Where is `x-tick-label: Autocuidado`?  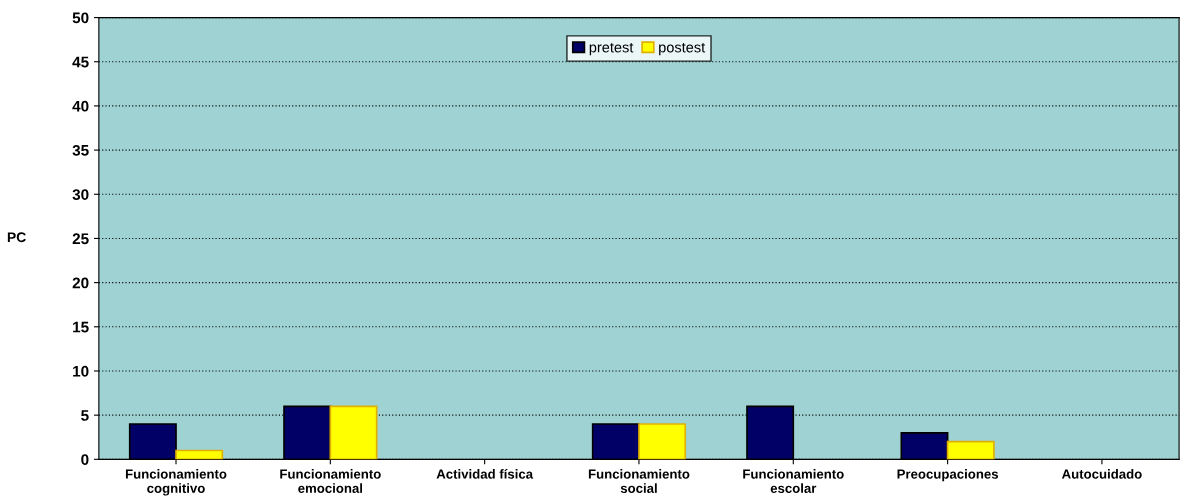
x-tick-label: Autocuidado is located at coordinates (1101, 474).